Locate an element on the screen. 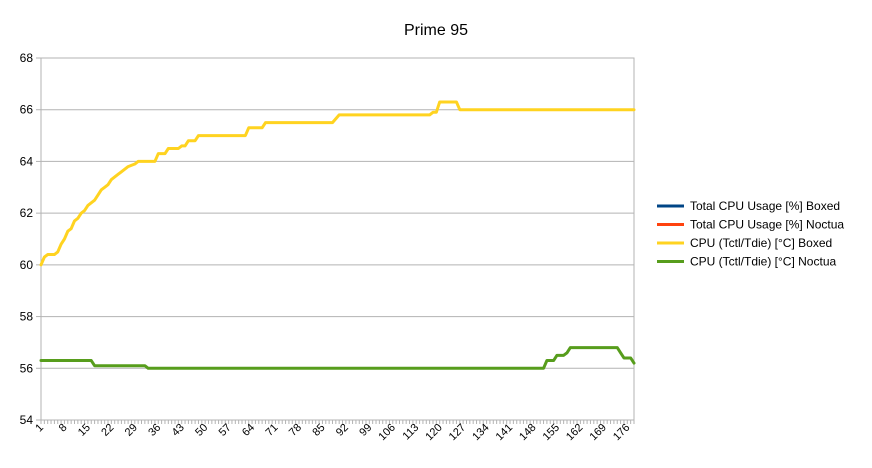 This screenshot has width=872, height=468. y-tick-label: 54 is located at coordinates (27, 420).